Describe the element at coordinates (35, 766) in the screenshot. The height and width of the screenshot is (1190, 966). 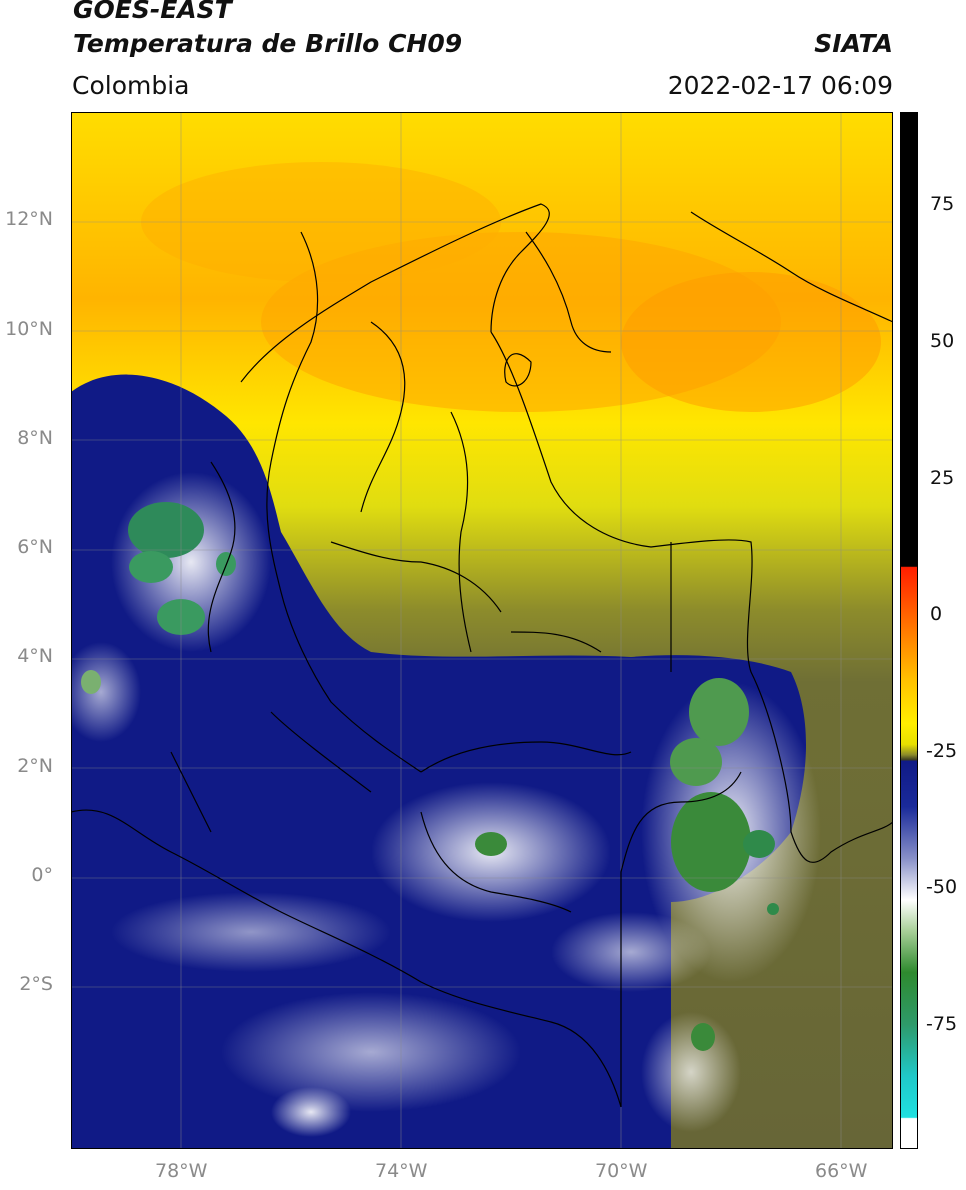
I see `lat-label: 2°N` at that location.